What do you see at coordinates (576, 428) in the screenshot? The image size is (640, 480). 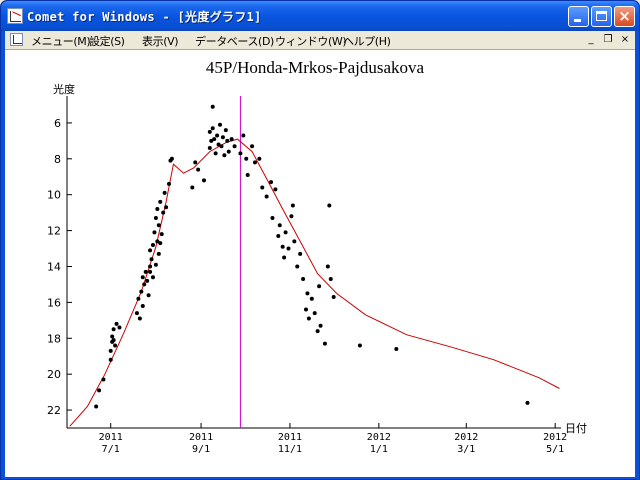 I see `x-axis-label: 日付` at bounding box center [576, 428].